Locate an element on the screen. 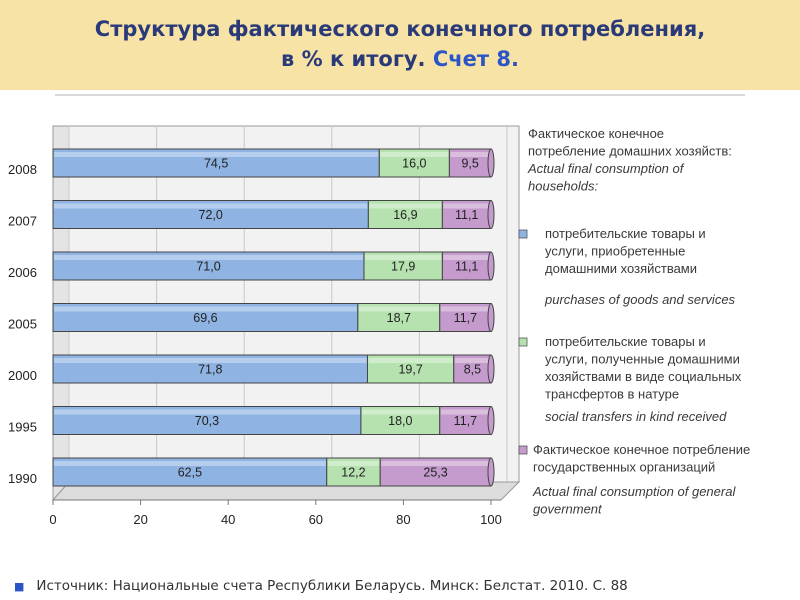  legend-item-label: трансфертов в натуре is located at coordinates (612, 394).